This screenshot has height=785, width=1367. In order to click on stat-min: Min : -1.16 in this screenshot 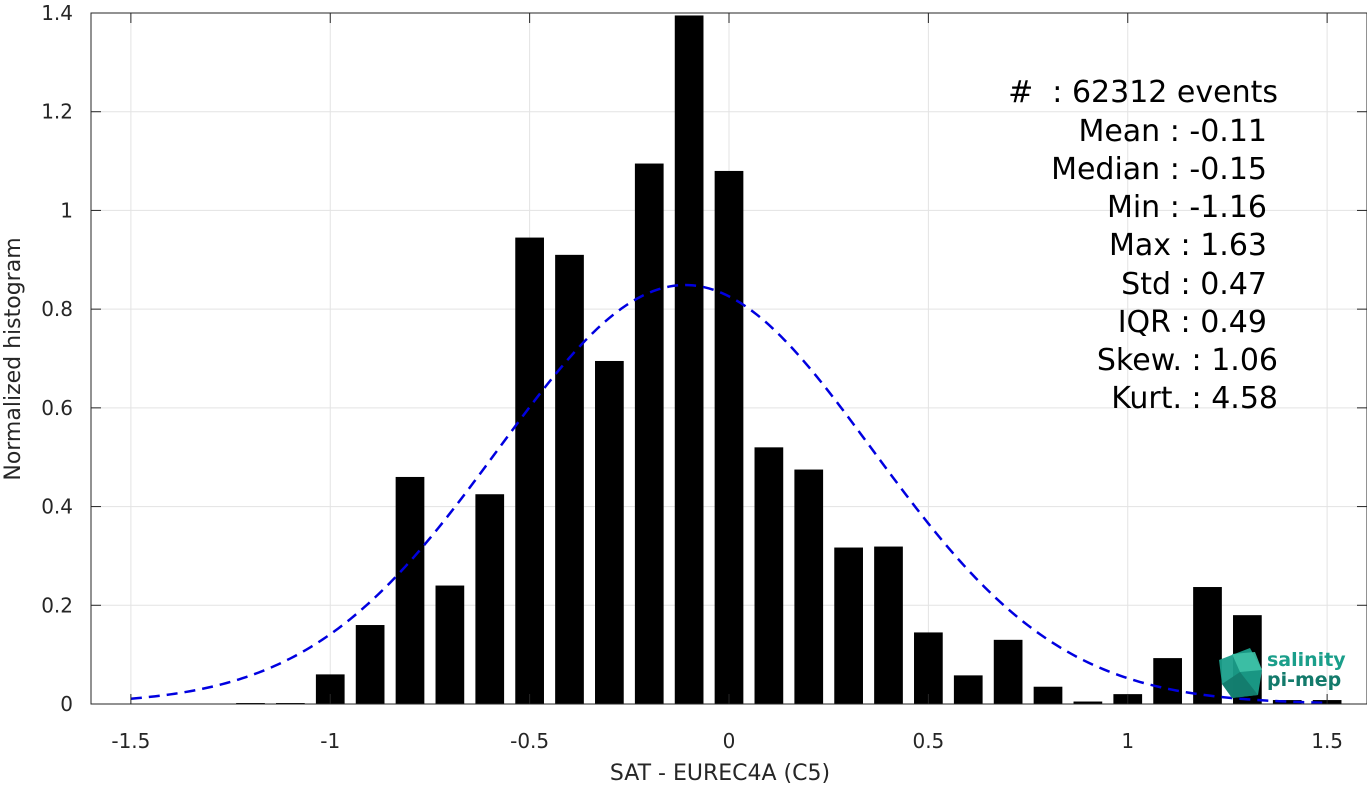, I will do `click(1187, 207)`.